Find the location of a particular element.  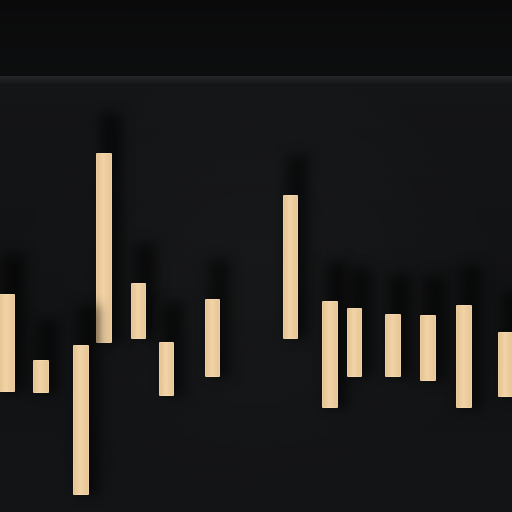

divider is located at coordinates (256, 81).